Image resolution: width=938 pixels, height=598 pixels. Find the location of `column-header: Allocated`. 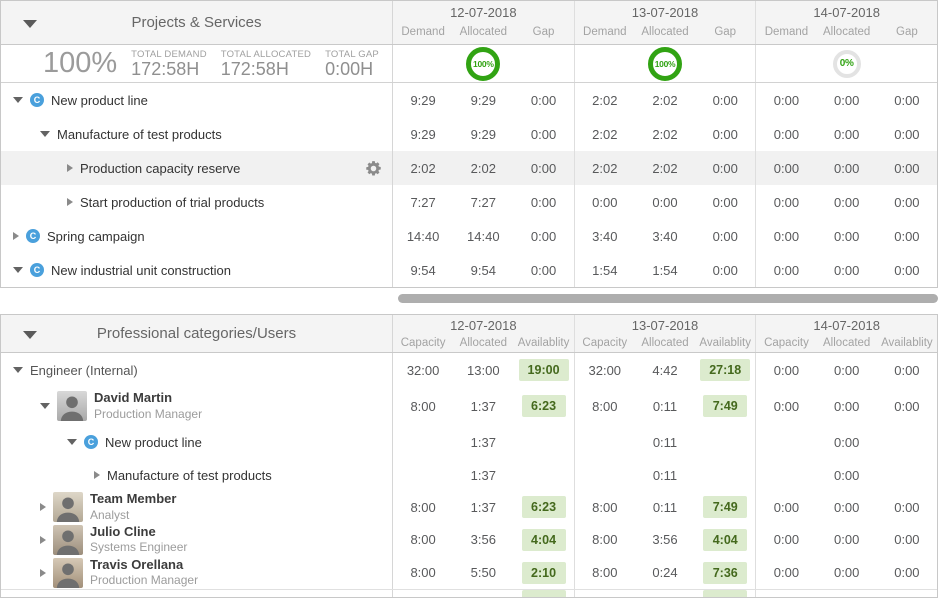

column-header: Allocated is located at coordinates (665, 32).